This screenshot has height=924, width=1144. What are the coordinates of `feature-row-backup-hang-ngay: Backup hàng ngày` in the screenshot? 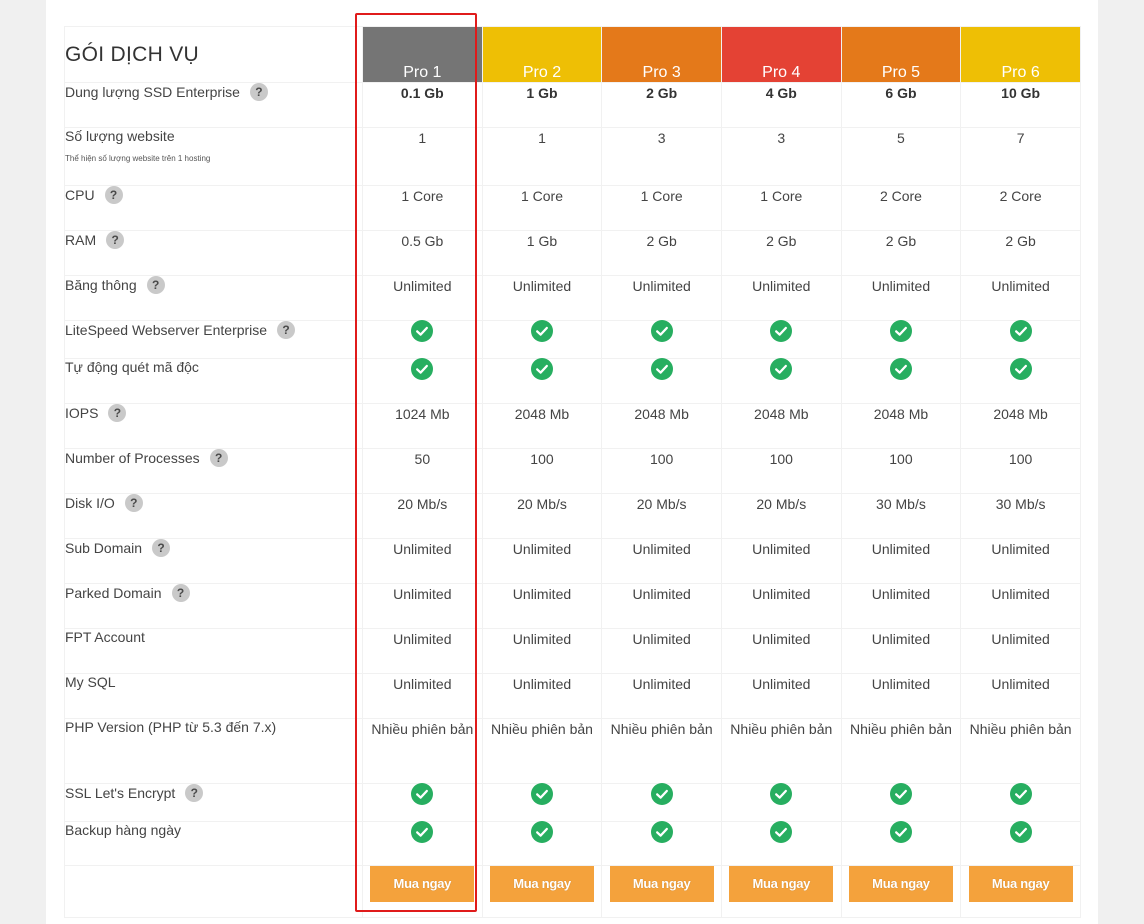 It's located at (572, 843).